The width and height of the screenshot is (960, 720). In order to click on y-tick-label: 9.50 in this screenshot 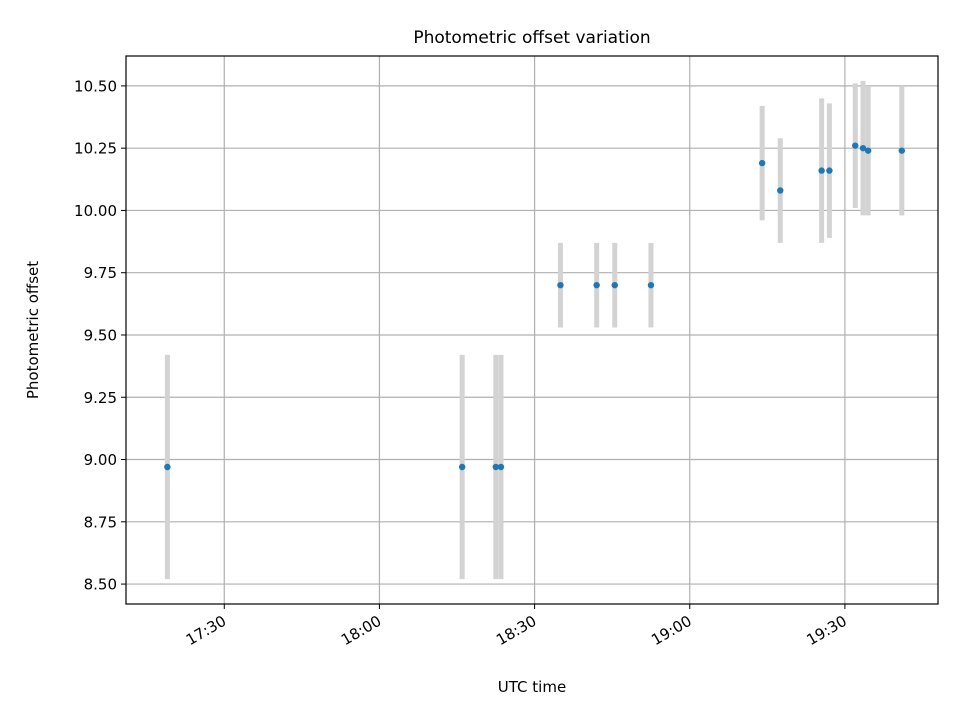, I will do `click(100, 335)`.